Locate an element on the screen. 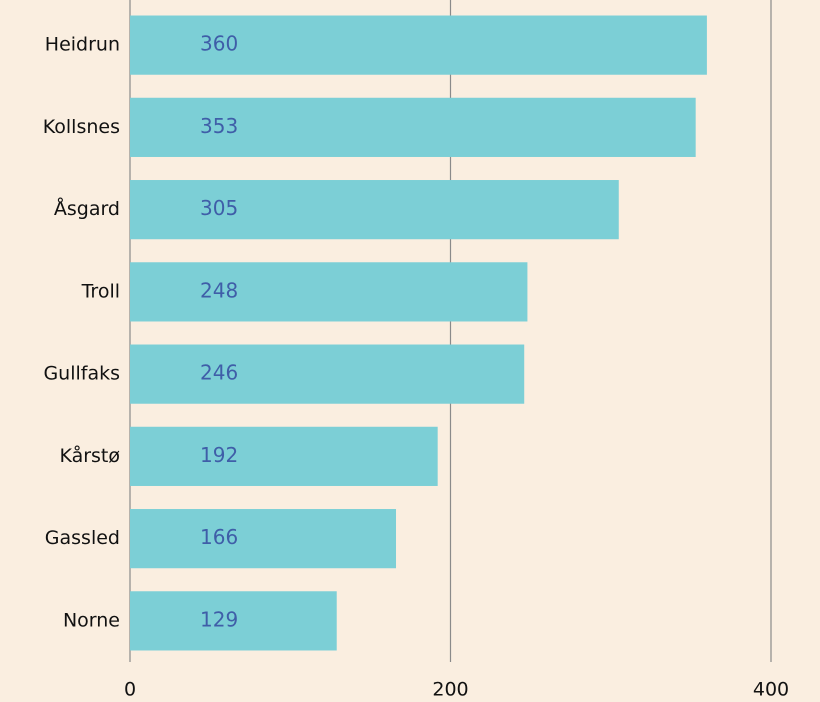  y-tick-label: Heidrun is located at coordinates (82, 45).